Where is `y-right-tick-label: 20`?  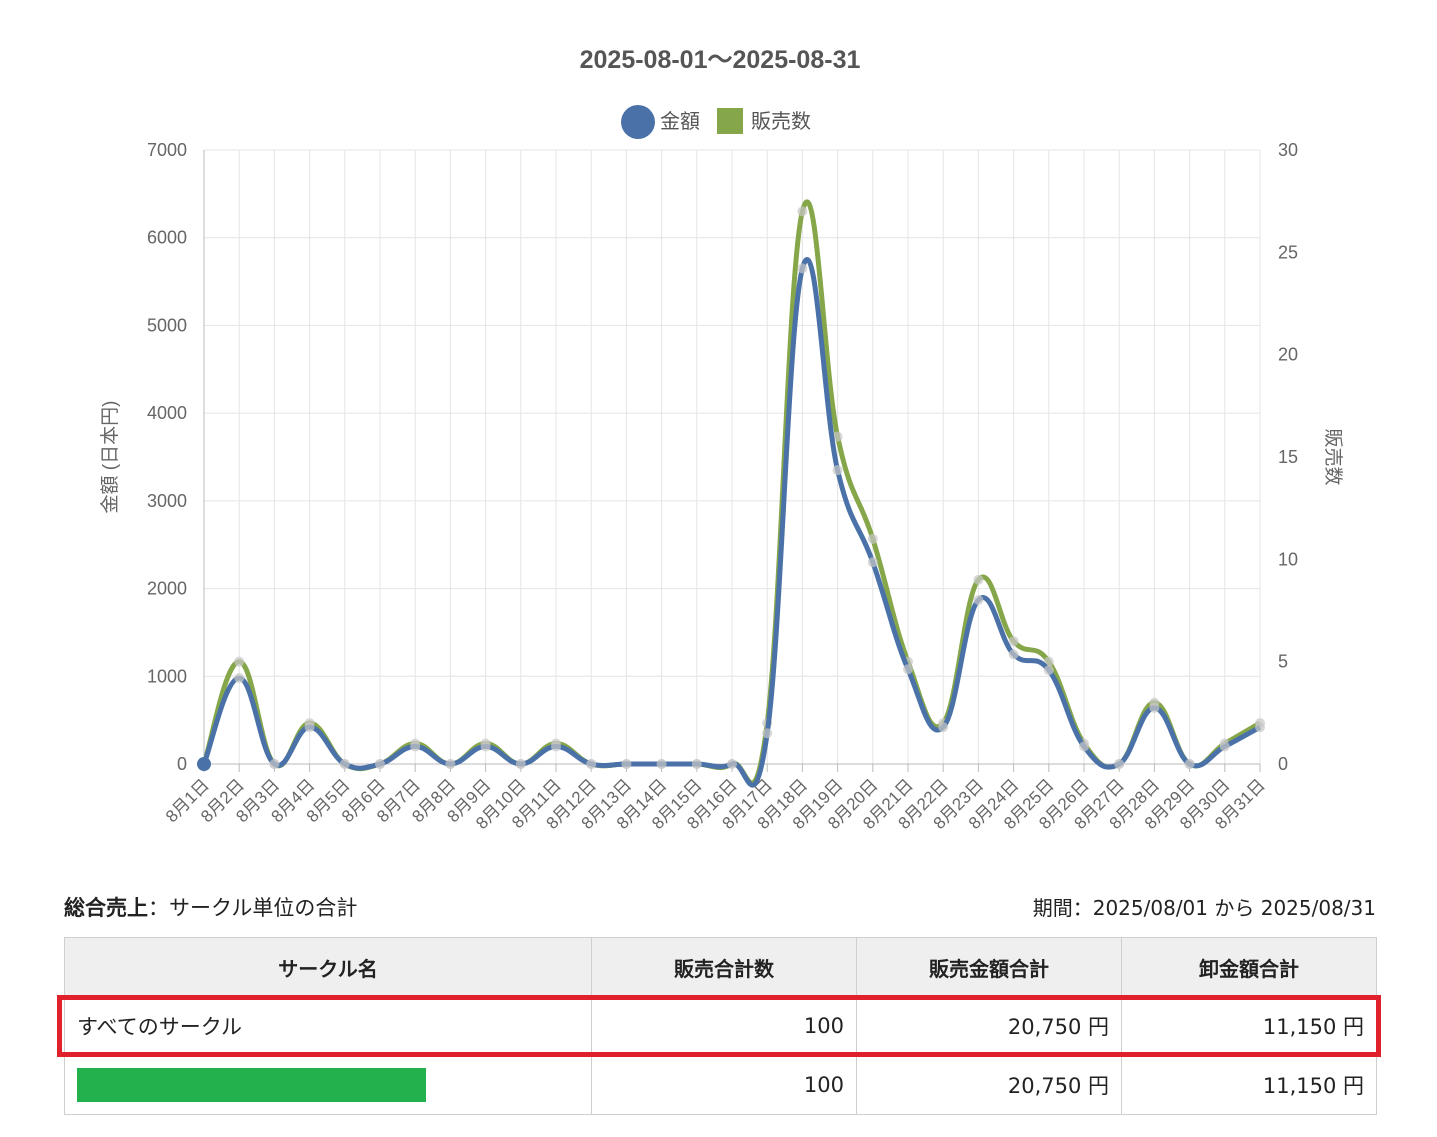 y-right-tick-label: 20 is located at coordinates (1288, 355).